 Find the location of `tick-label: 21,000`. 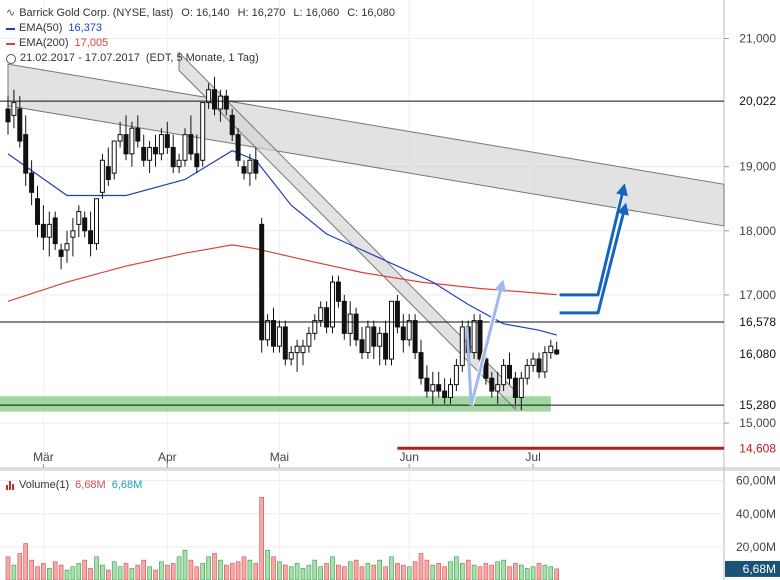

tick-label: 21,000 is located at coordinates (757, 38).